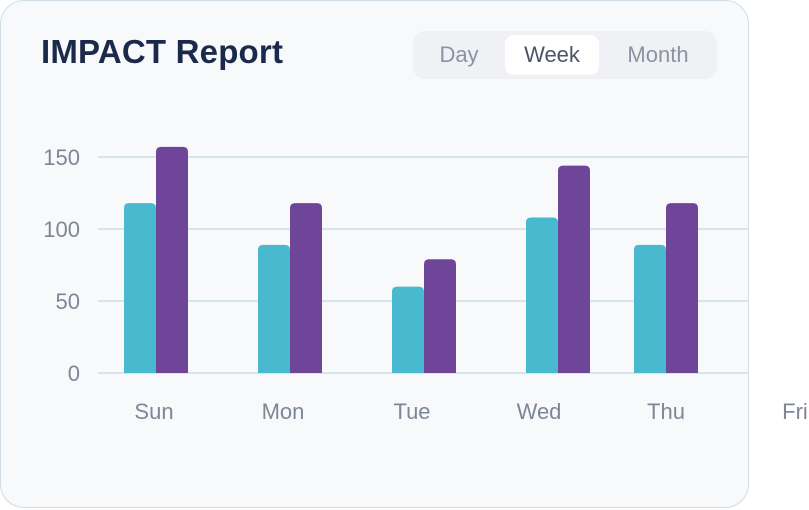  Describe the element at coordinates (283, 411) in the screenshot. I see `x-tick-label: Mon` at that location.